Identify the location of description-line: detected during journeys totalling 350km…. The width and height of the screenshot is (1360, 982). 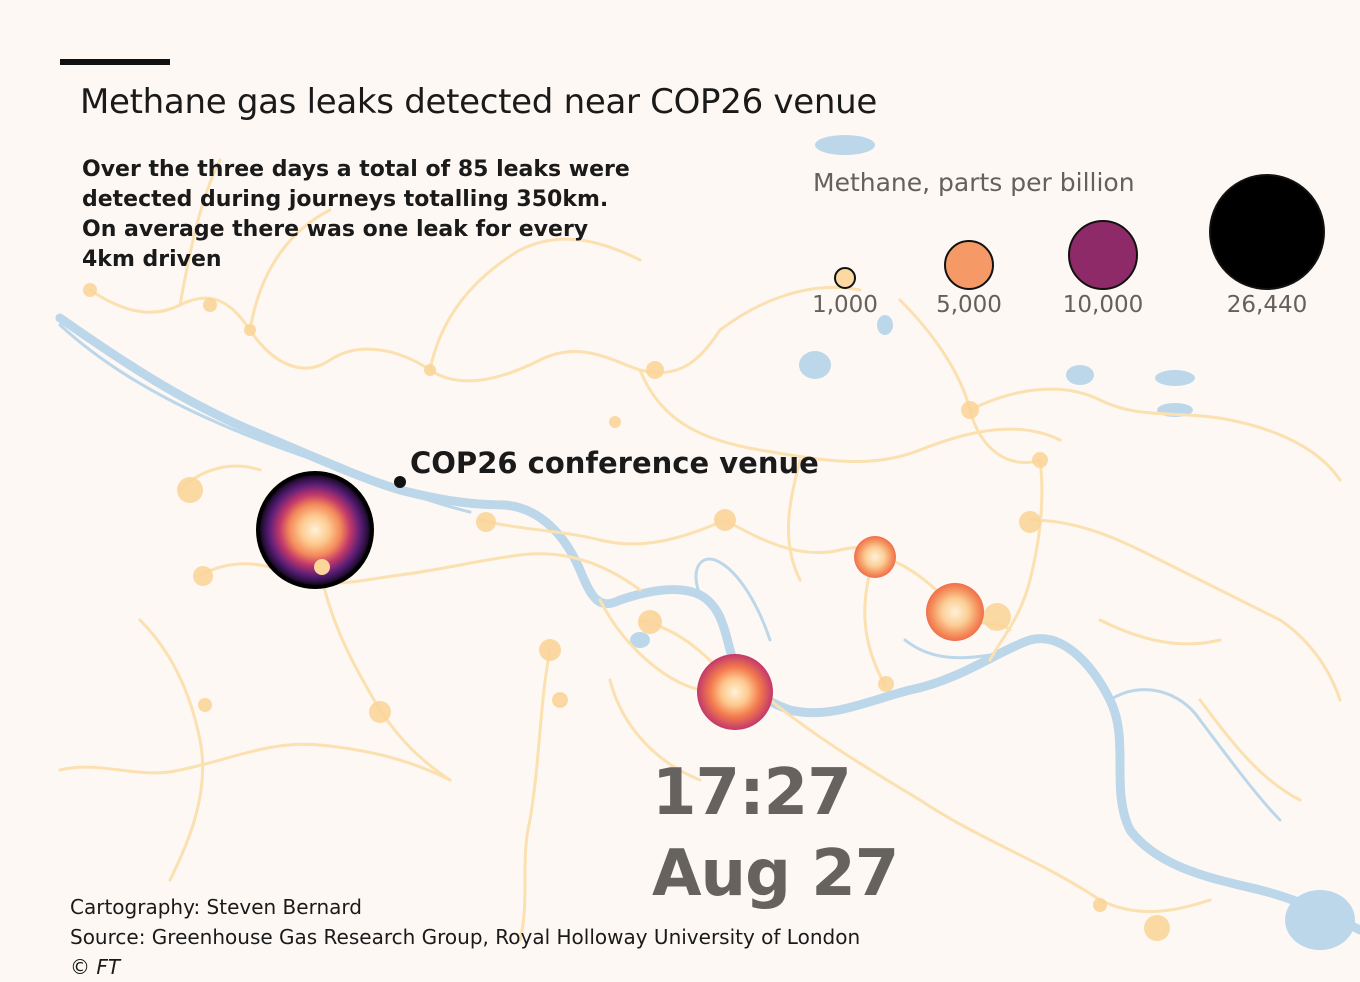
(345, 199).